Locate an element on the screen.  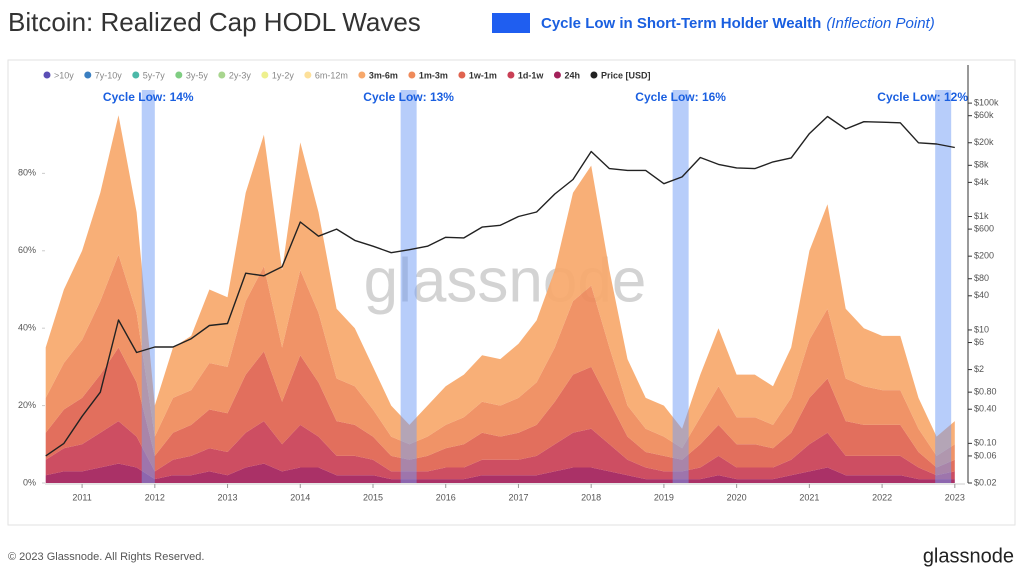
y-tick-label: 0% is located at coordinates (29, 482).